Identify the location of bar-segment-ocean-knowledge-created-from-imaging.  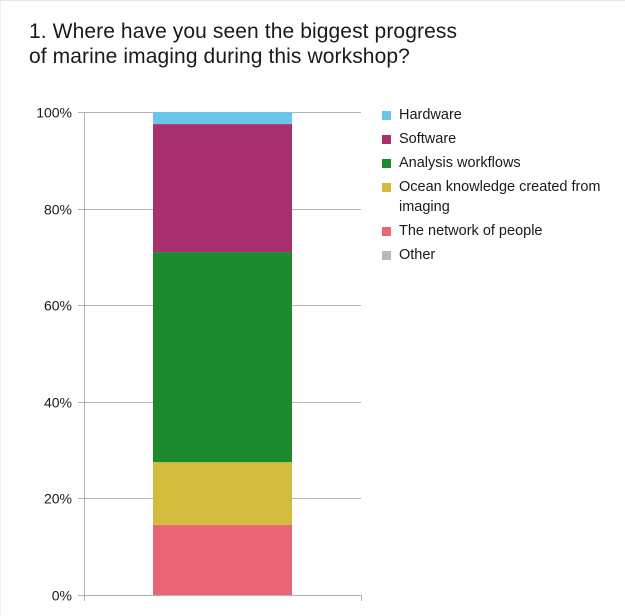
(222, 493).